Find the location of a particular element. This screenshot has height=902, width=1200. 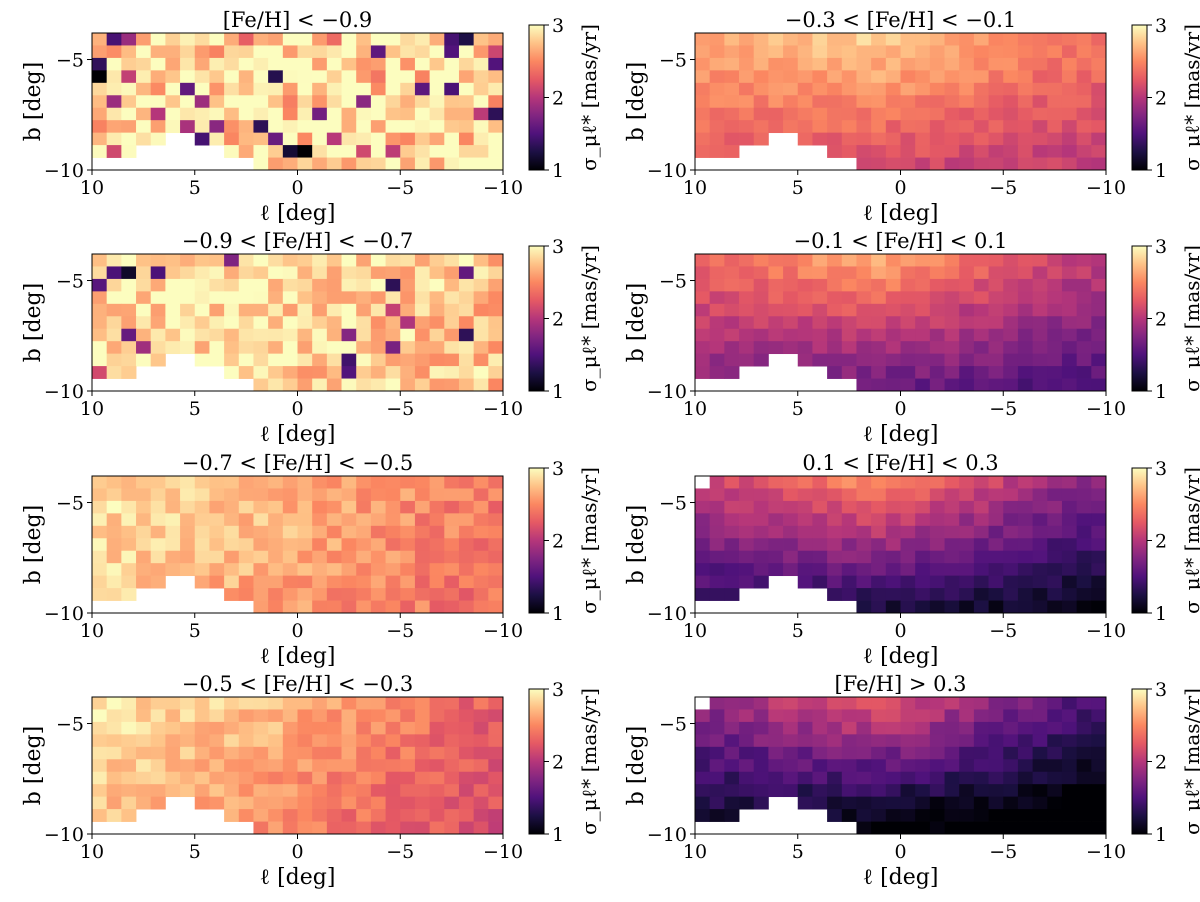

colorbar-tick-label: 1 is located at coordinates (1161, 835).